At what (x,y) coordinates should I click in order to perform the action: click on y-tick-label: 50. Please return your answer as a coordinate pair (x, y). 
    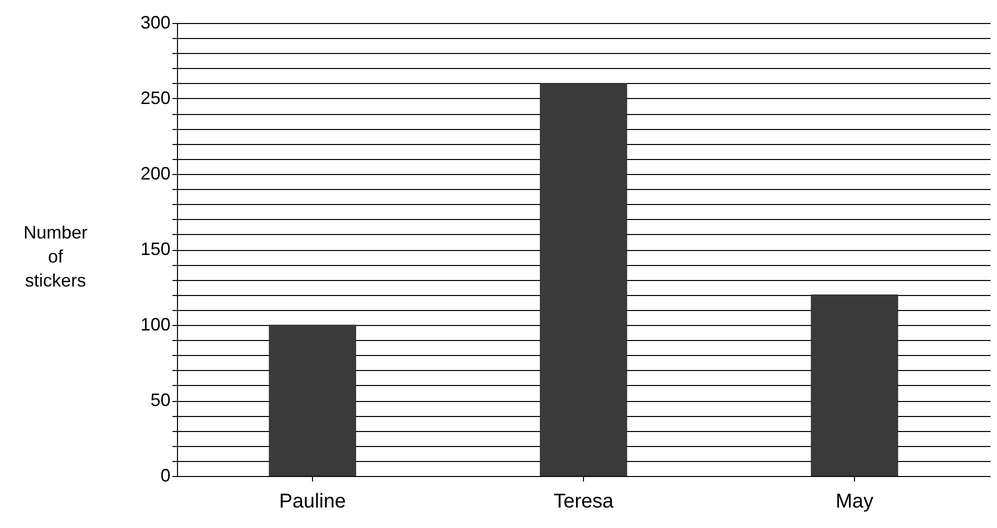
    Looking at the image, I should click on (160, 400).